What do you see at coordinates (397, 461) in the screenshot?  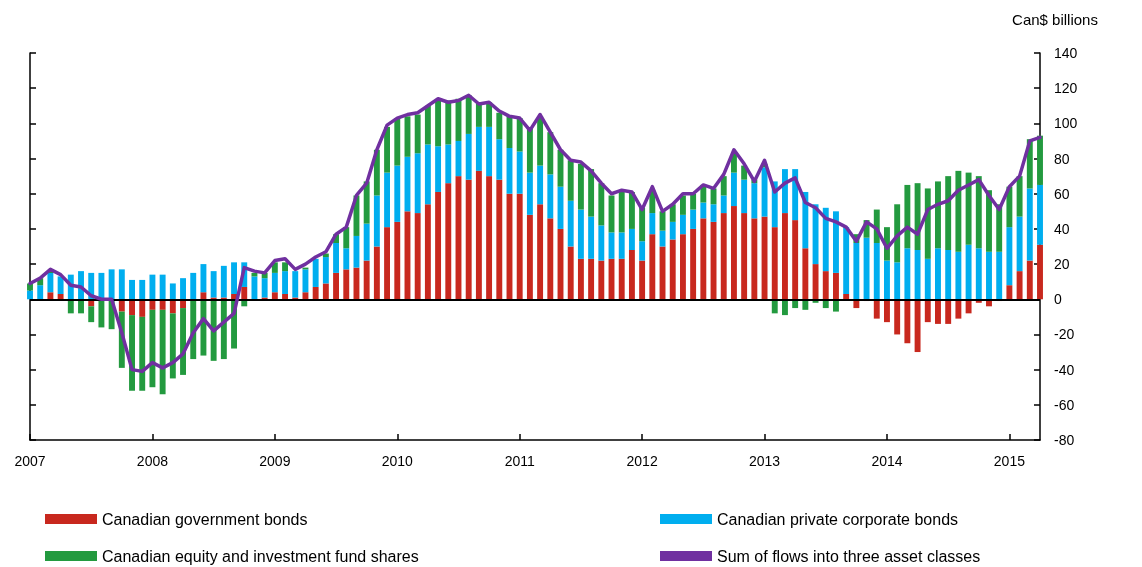 I see `x-tick-label: 2010` at bounding box center [397, 461].